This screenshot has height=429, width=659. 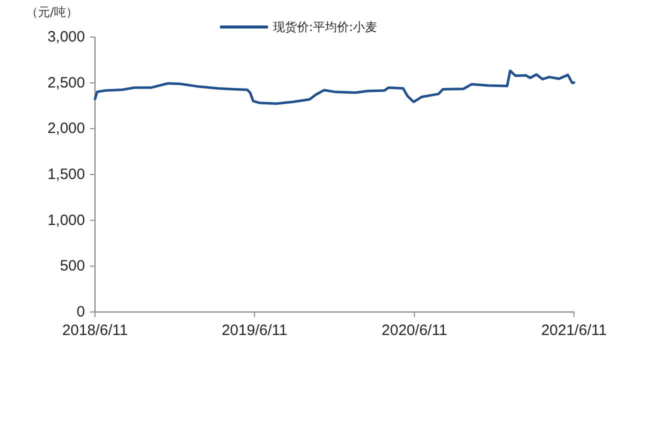 What do you see at coordinates (255, 330) in the screenshot?
I see `x-tick-label: 2019/6/11` at bounding box center [255, 330].